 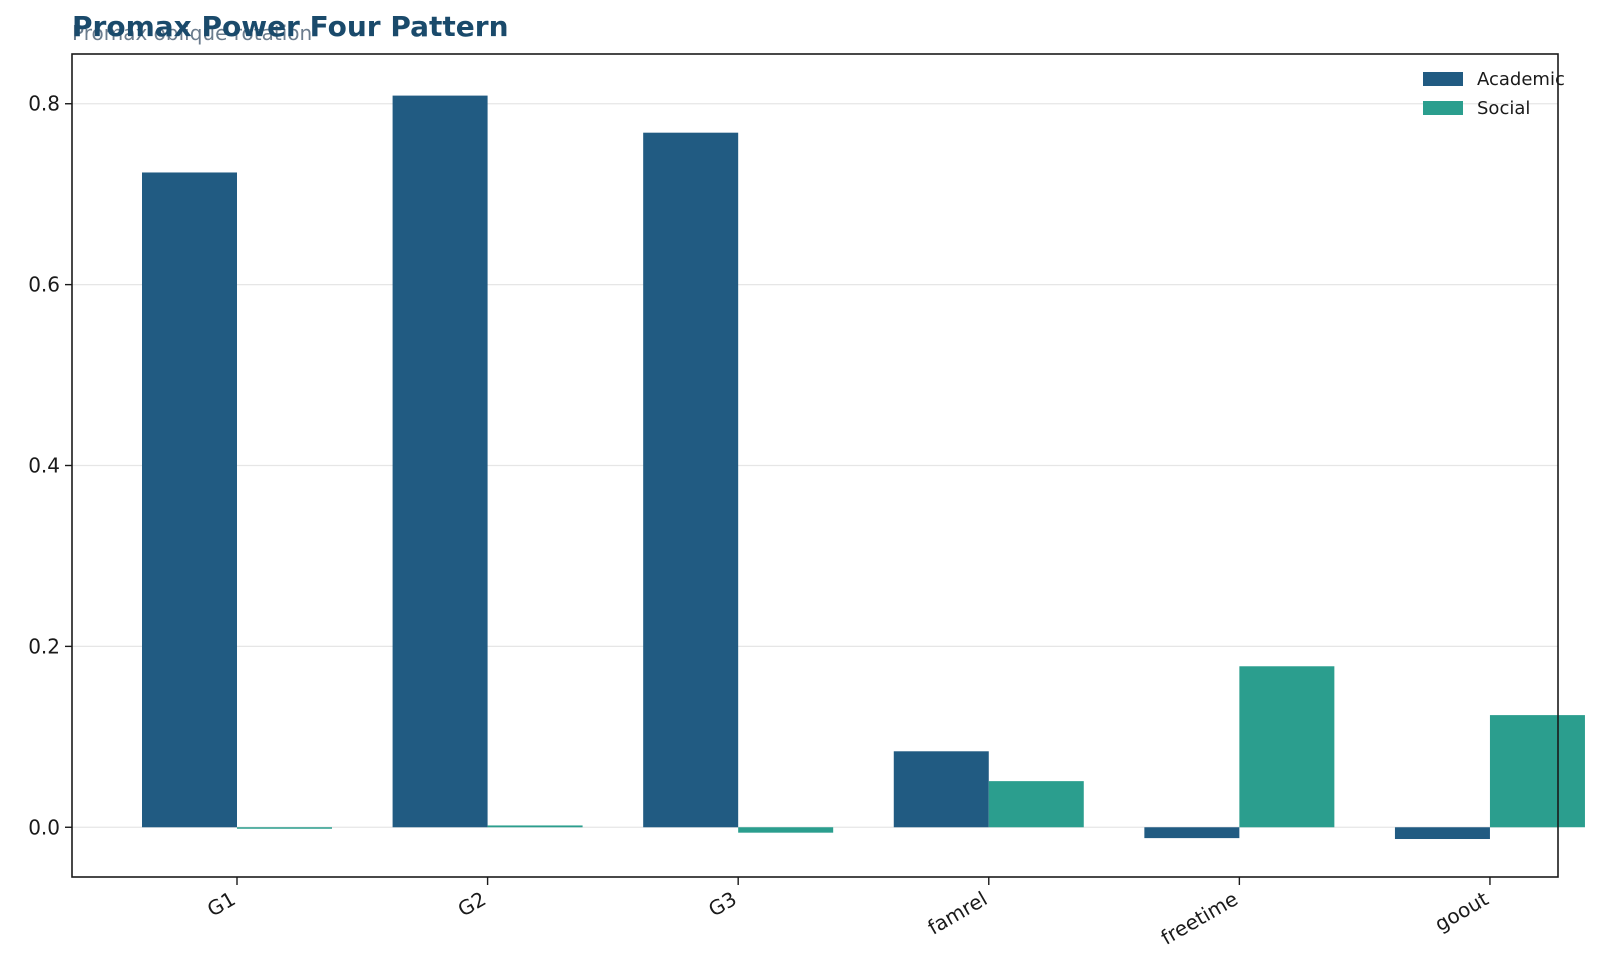 What do you see at coordinates (1503, 108) in the screenshot?
I see `legend-label: Social` at bounding box center [1503, 108].